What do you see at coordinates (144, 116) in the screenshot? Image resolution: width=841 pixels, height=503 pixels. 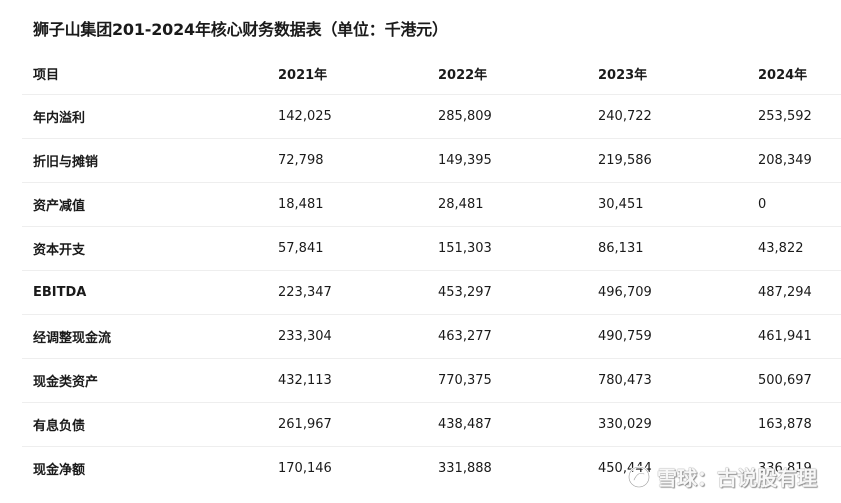 I see `row-label: 年内溢利` at bounding box center [144, 116].